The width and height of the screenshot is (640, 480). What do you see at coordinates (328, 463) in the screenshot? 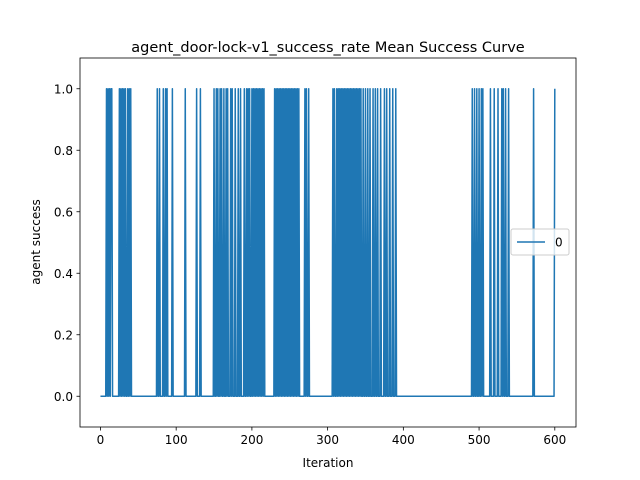
I see `x-axis-label: Iteration` at bounding box center [328, 463].